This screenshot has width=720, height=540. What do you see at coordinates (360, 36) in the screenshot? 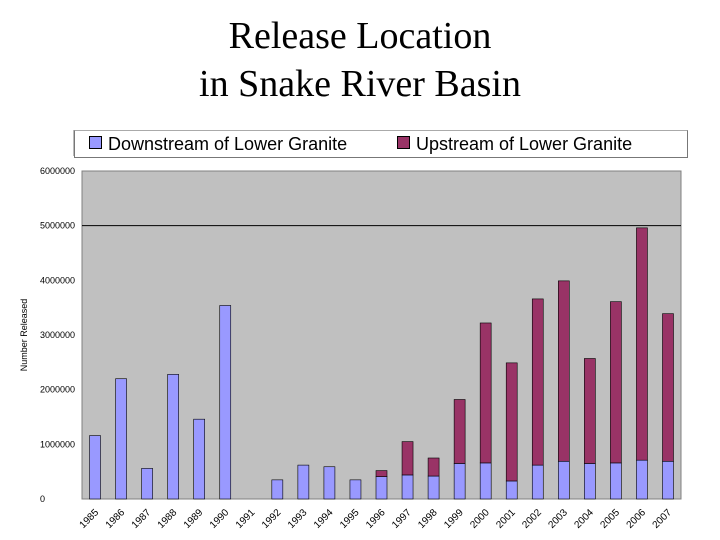
I see `chart-title-line-1: Release Location` at bounding box center [360, 36].